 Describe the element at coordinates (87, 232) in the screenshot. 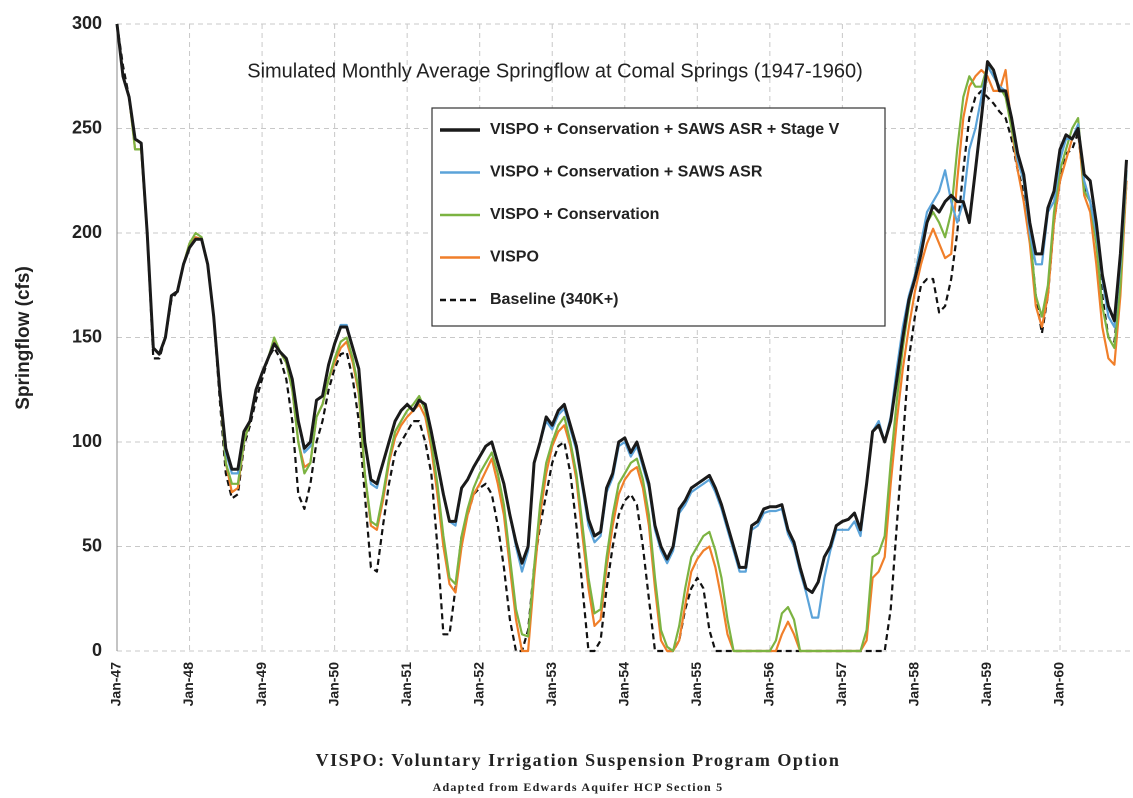

I see `y-tick-label: 200` at that location.